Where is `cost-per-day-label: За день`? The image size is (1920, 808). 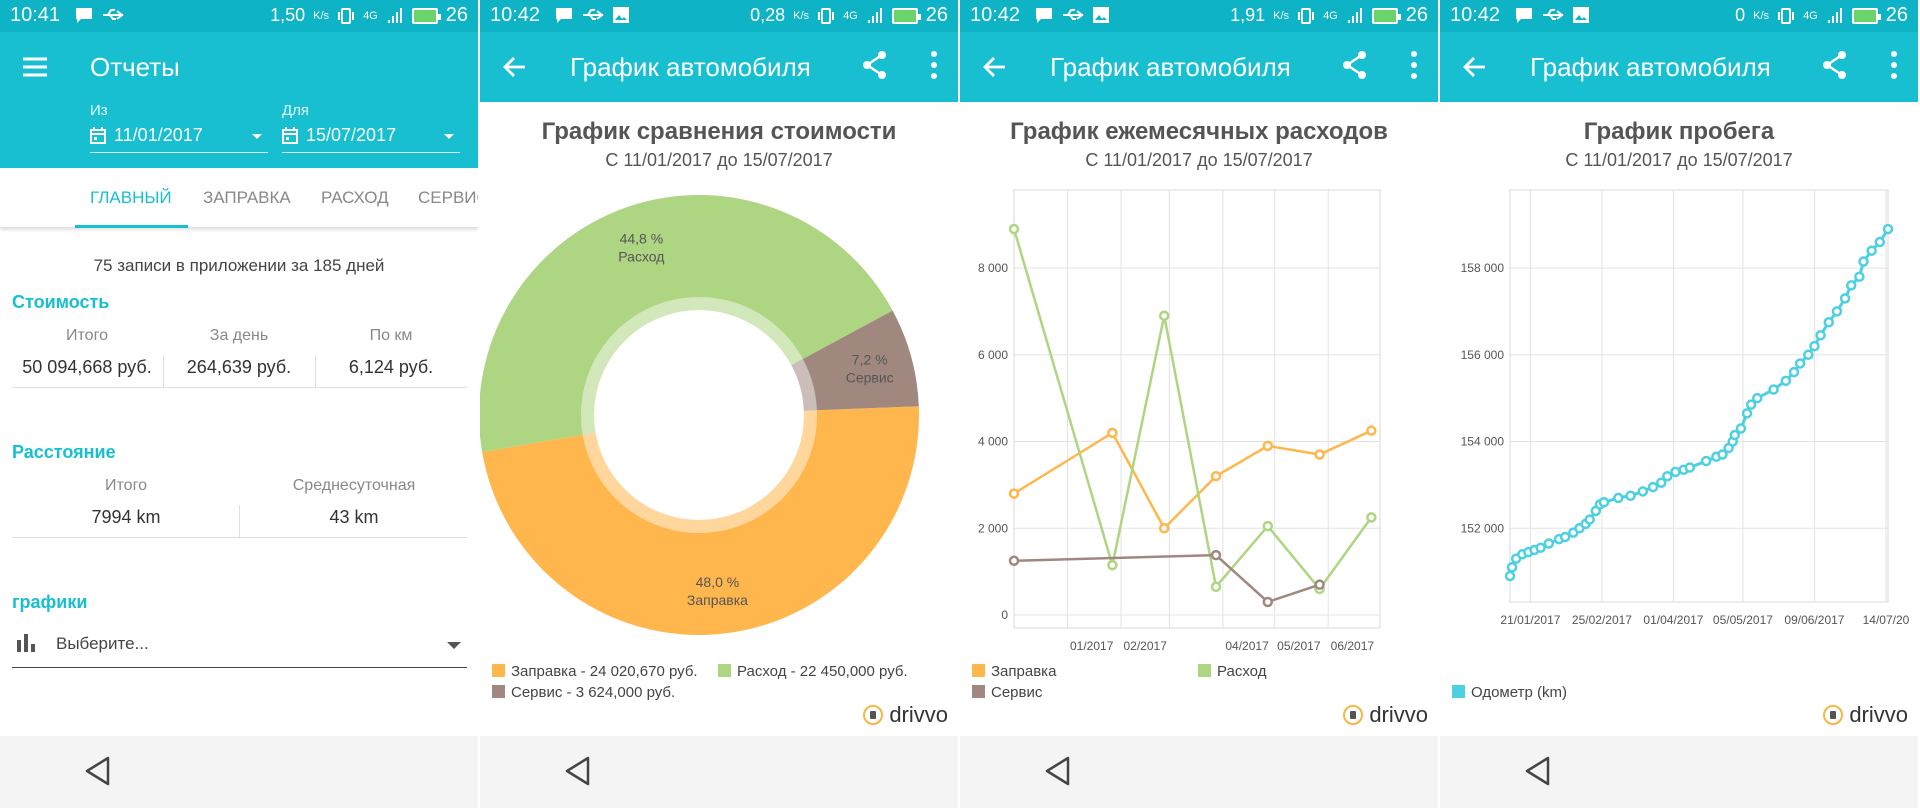
cost-per-day-label: За день is located at coordinates (239, 335).